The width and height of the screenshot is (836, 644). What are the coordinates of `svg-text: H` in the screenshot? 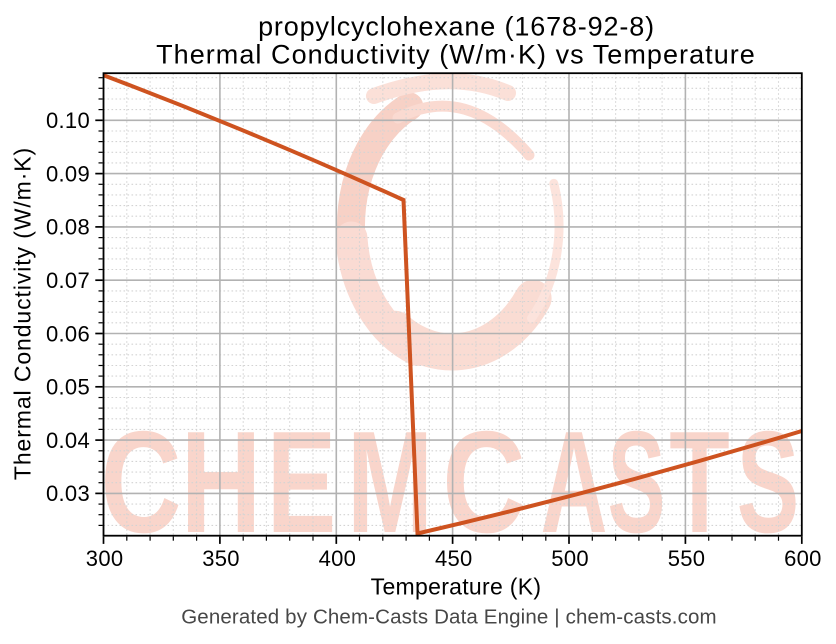 It's located at (221, 482).